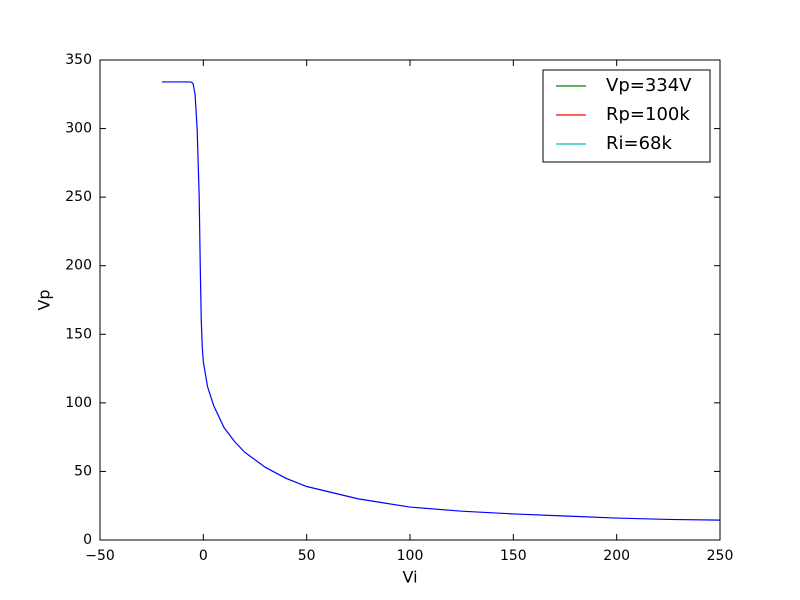 The width and height of the screenshot is (800, 600). I want to click on y-tick-label: 100, so click(78, 403).